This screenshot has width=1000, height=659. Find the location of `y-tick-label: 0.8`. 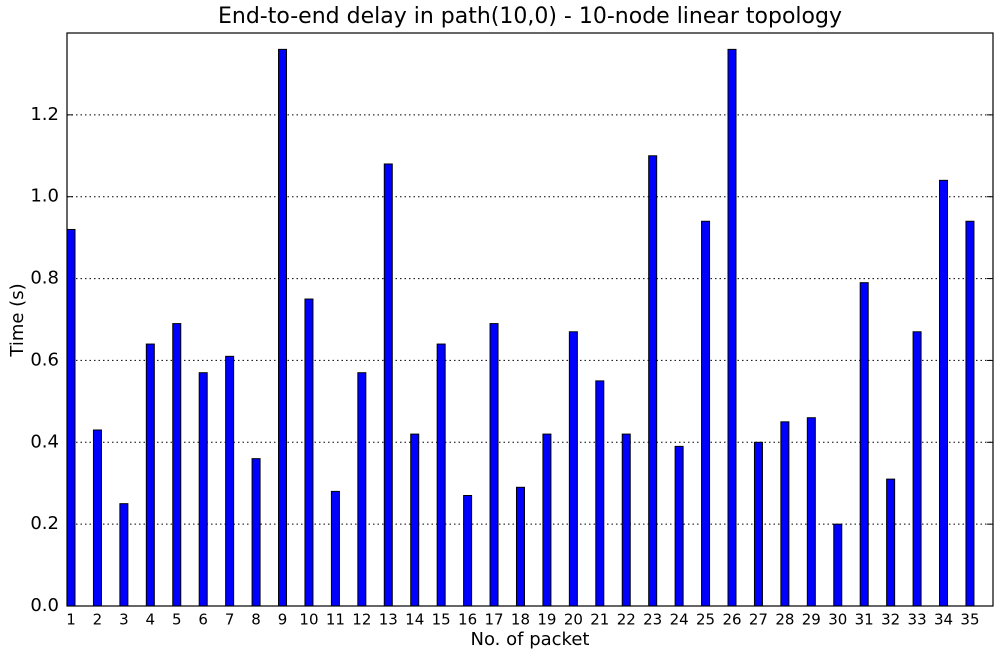

y-tick-label: 0.8 is located at coordinates (44, 278).